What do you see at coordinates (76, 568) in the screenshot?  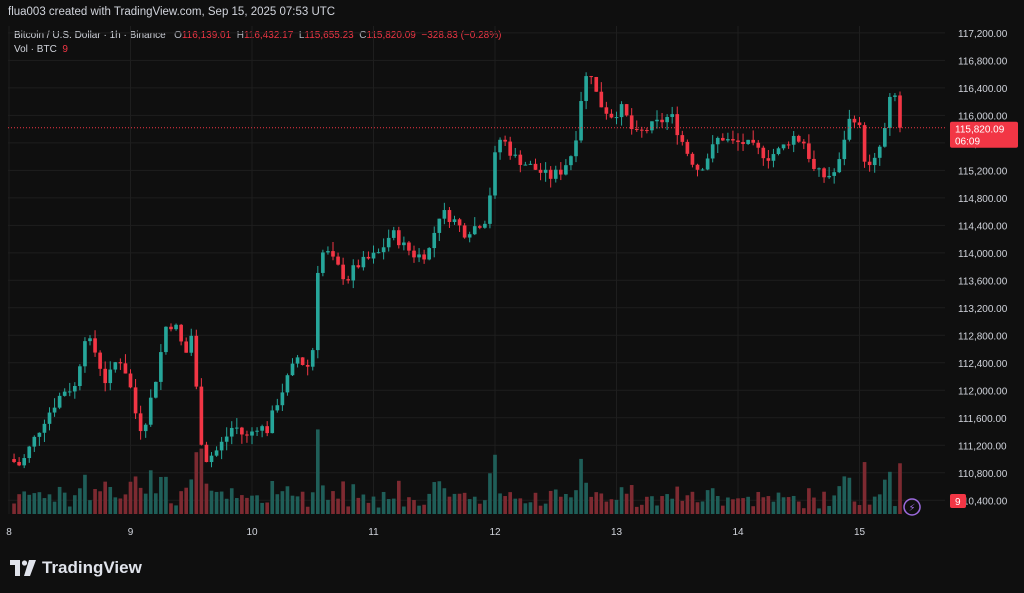 I see `tradingview-logo: TradingView` at bounding box center [76, 568].